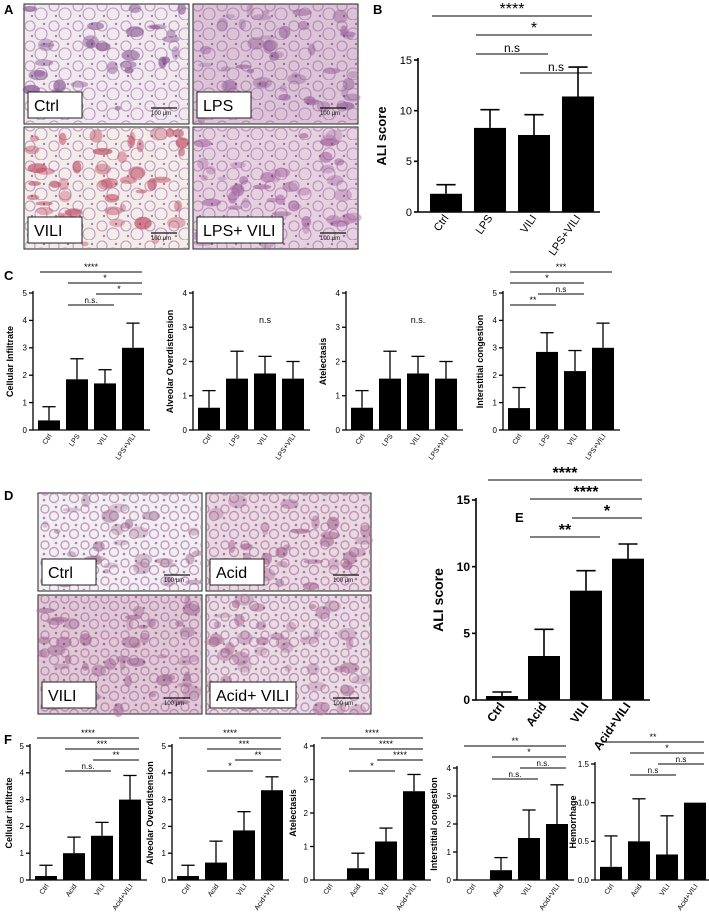 This screenshot has height=918, width=709. I want to click on micrograph-label: LPS, so click(218, 106).